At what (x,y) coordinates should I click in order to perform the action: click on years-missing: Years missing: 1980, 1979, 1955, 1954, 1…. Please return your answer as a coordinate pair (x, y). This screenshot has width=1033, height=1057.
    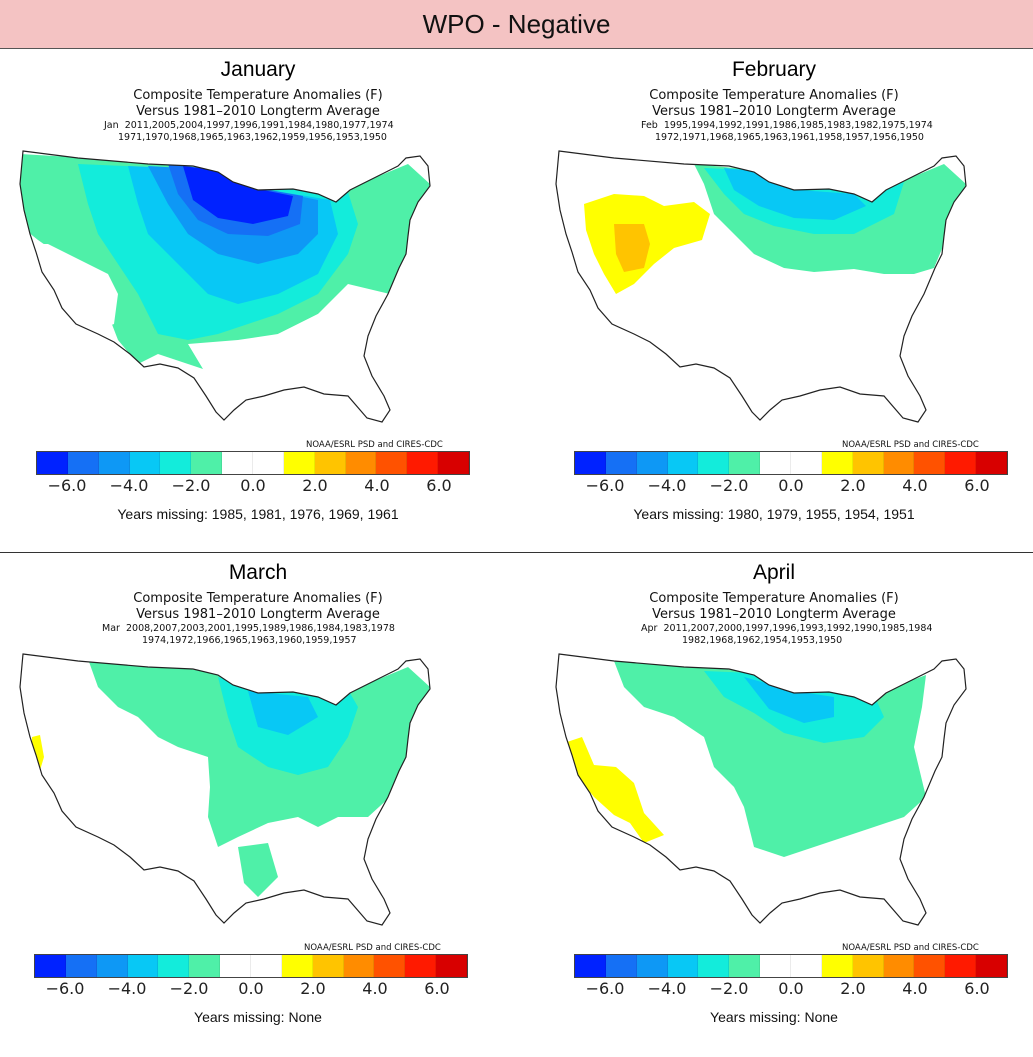
    Looking at the image, I should click on (774, 514).